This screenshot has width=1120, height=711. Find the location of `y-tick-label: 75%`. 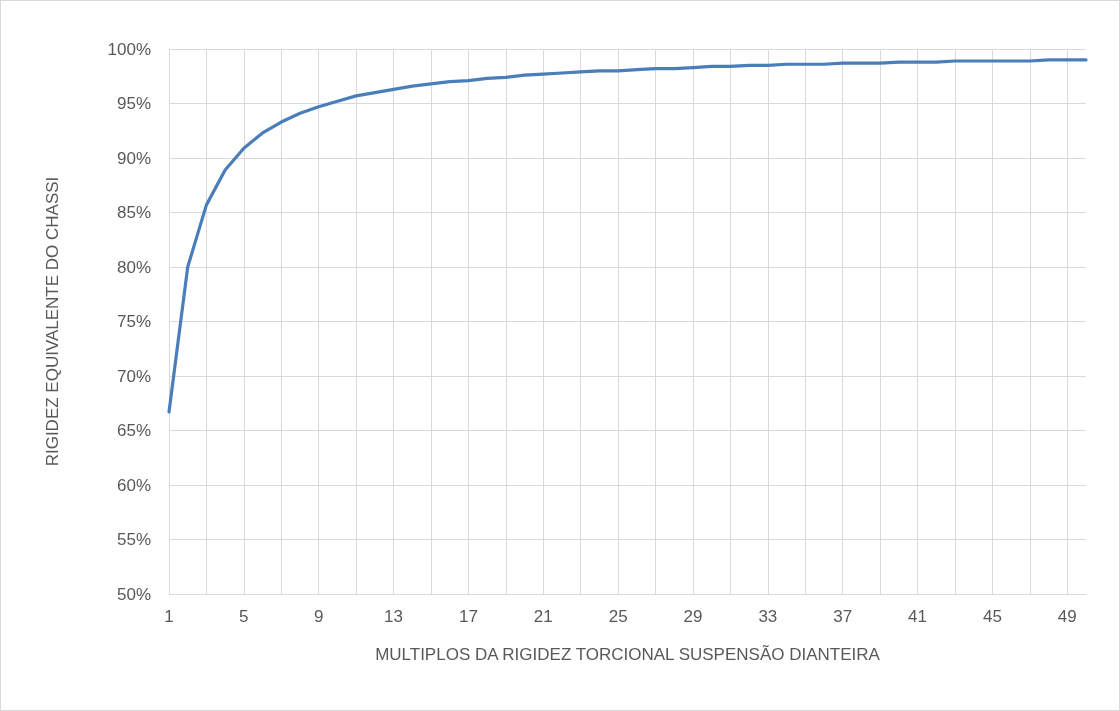

y-tick-label: 75% is located at coordinates (133, 321).